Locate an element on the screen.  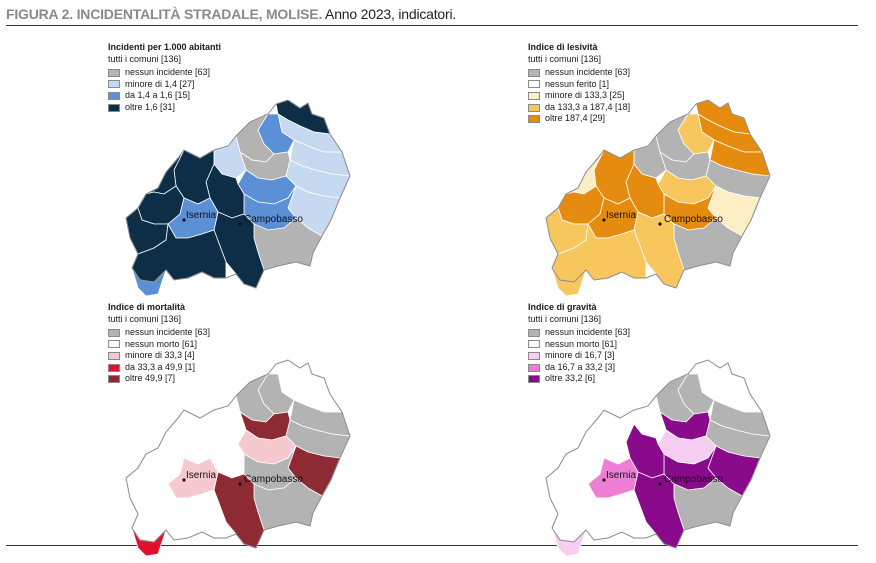
legend-entry: da 33,3 a 49,9 [1] is located at coordinates (159, 368).